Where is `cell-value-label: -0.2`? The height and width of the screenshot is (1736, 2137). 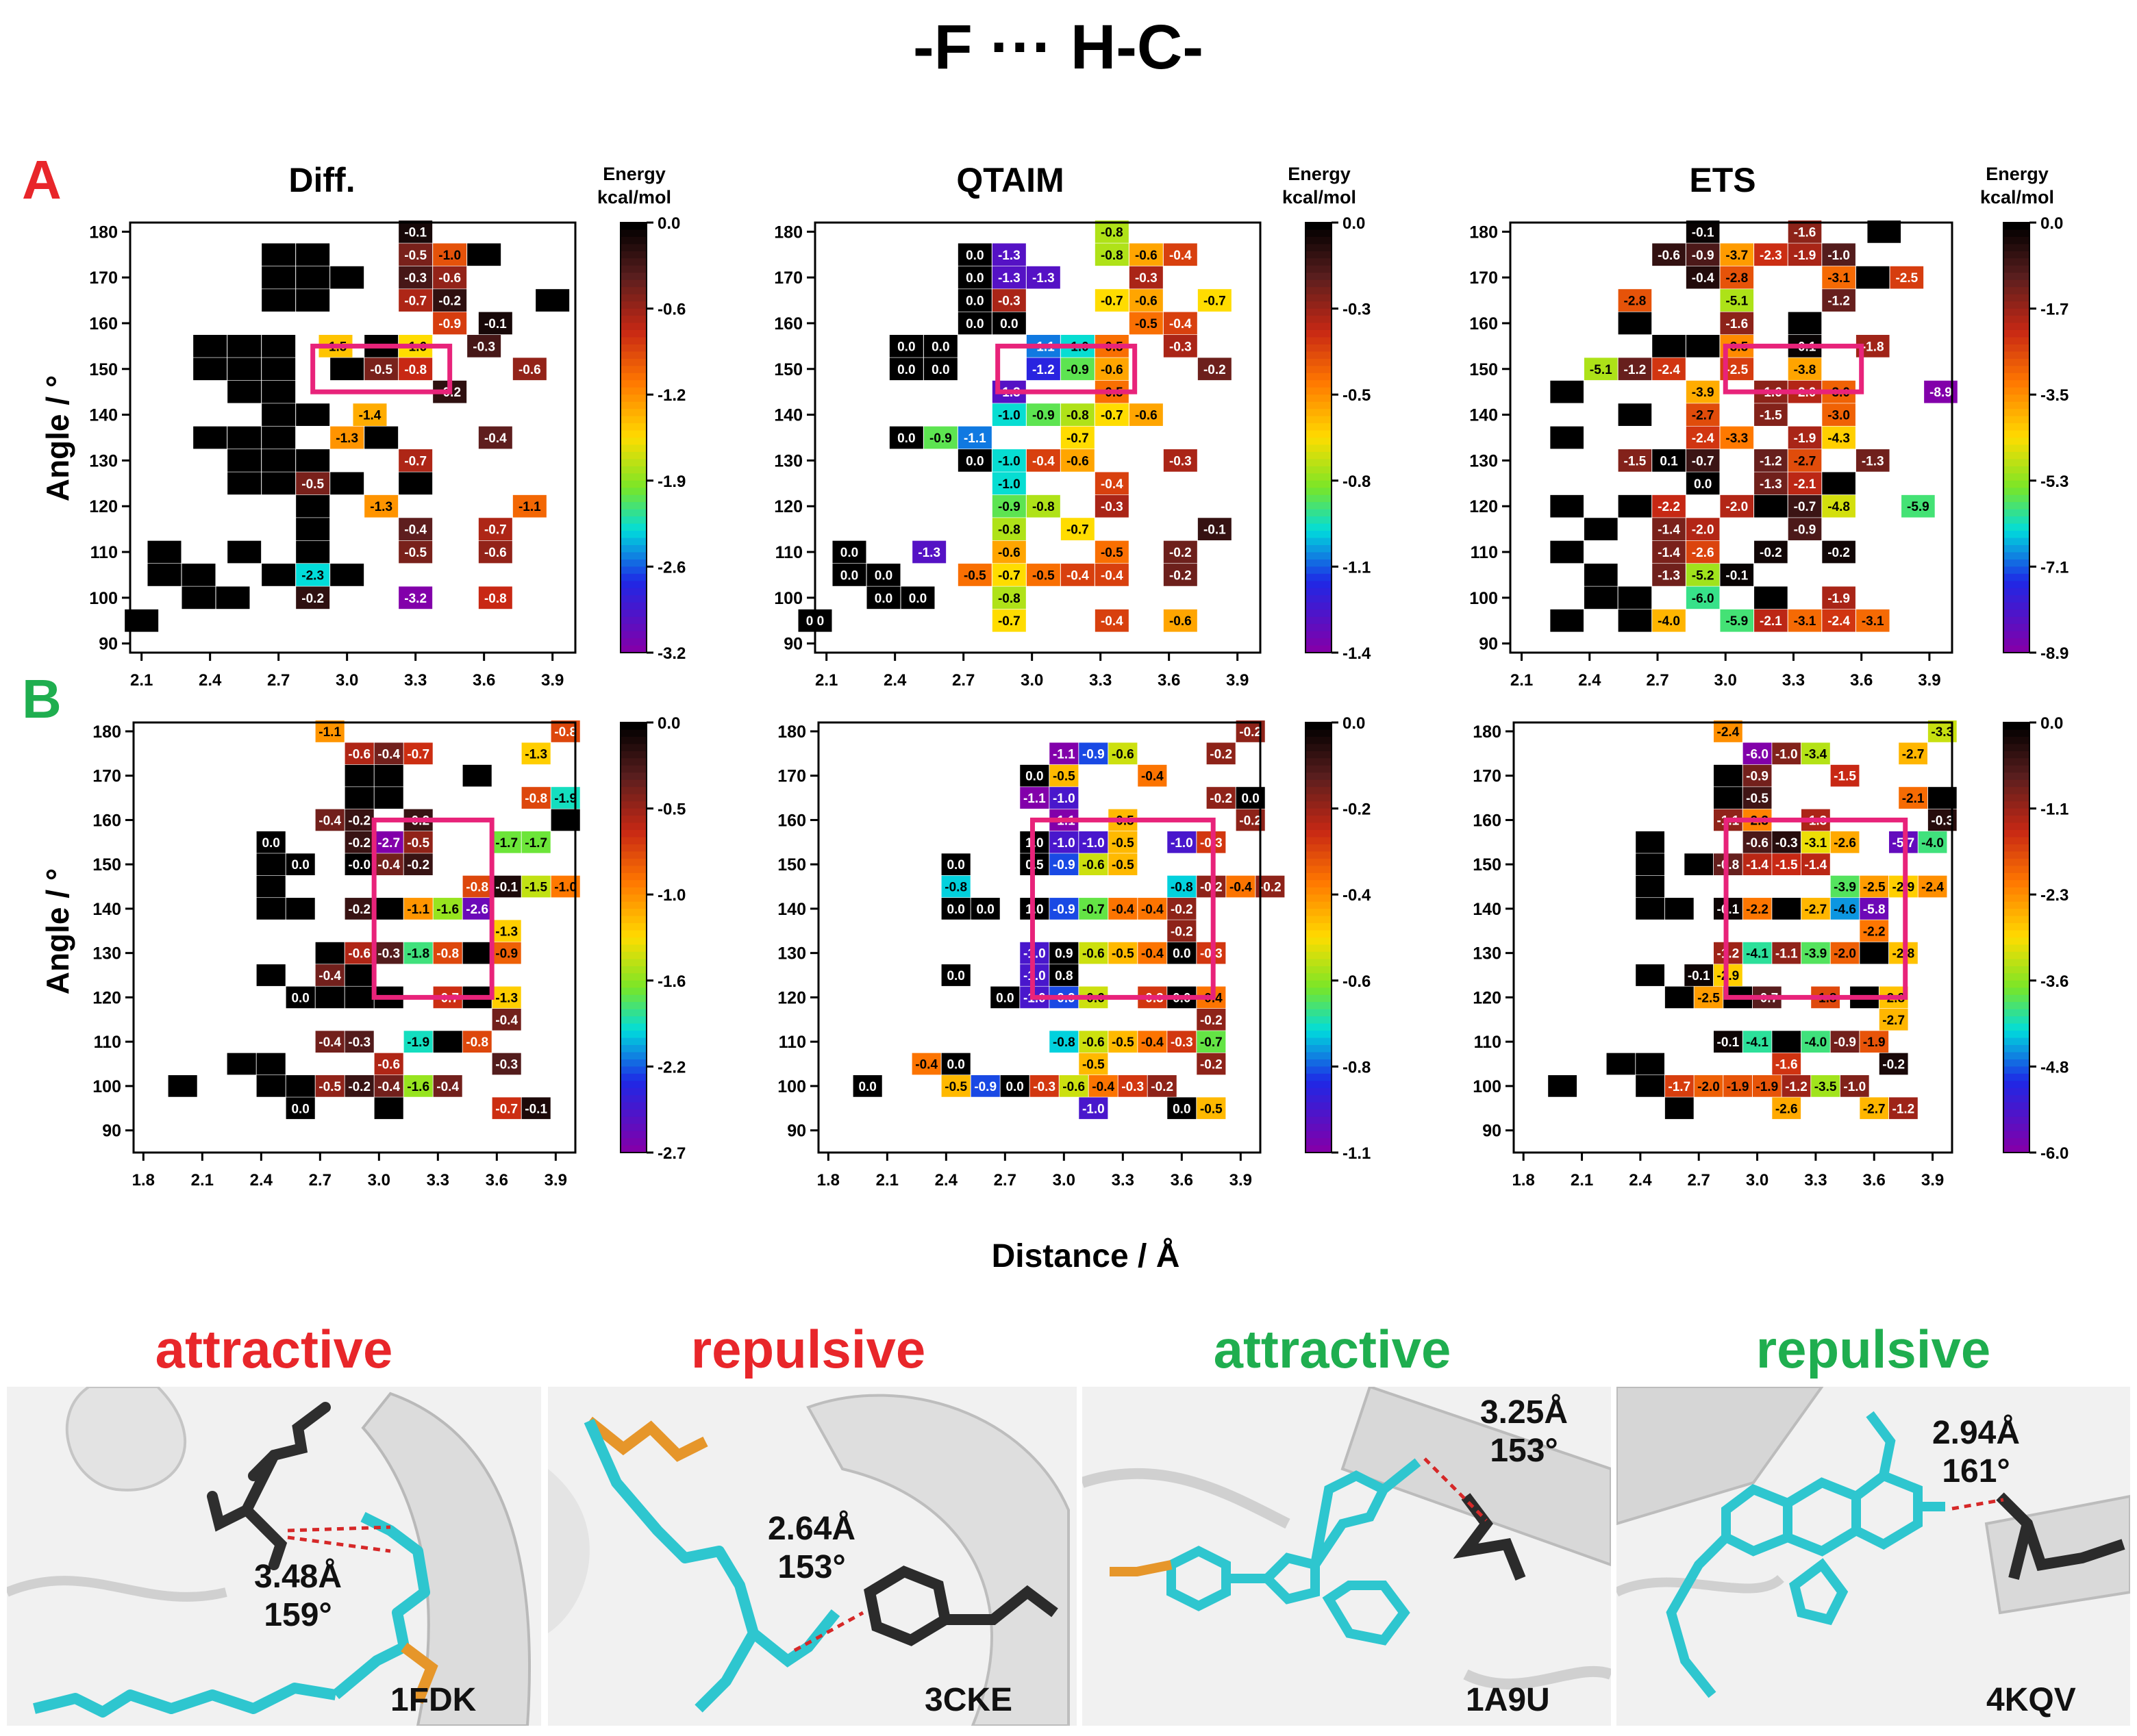 cell-value-label: -0.2 is located at coordinates (1894, 1065).